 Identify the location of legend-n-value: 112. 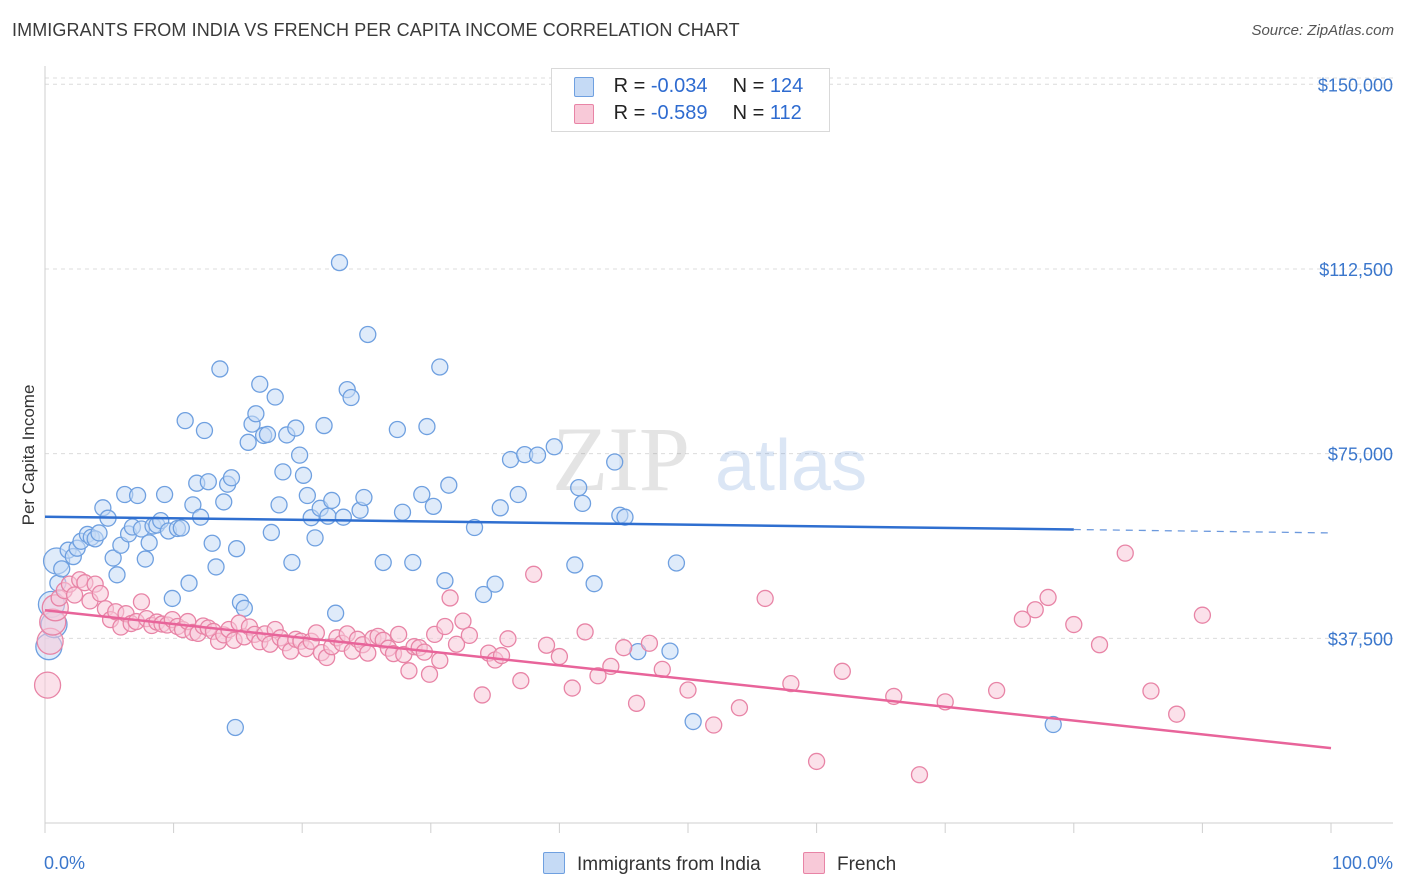
(785, 113).